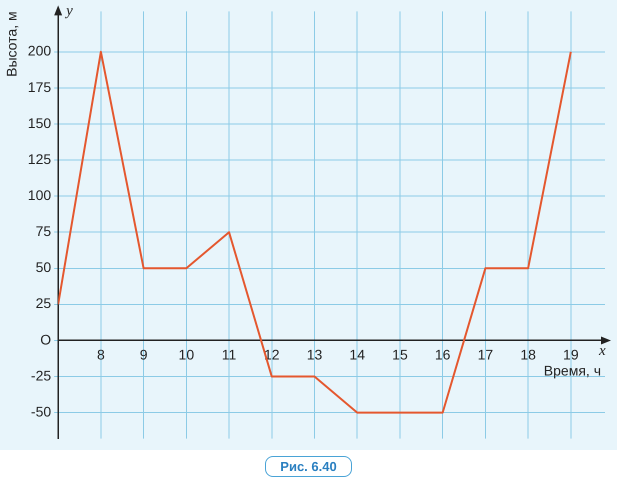 This screenshot has height=488, width=617. I want to click on annotation: y, so click(69, 10).